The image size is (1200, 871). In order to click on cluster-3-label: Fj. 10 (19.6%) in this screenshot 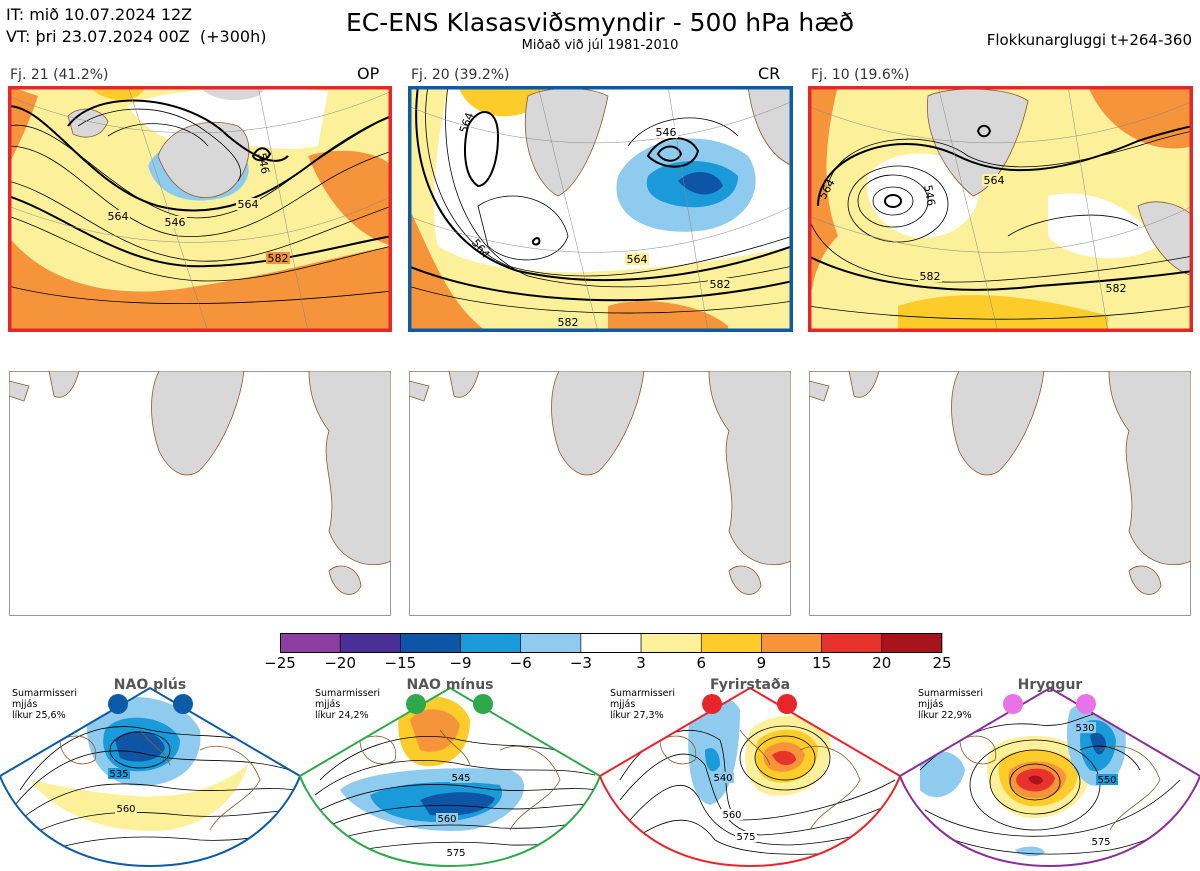, I will do `click(860, 75)`.